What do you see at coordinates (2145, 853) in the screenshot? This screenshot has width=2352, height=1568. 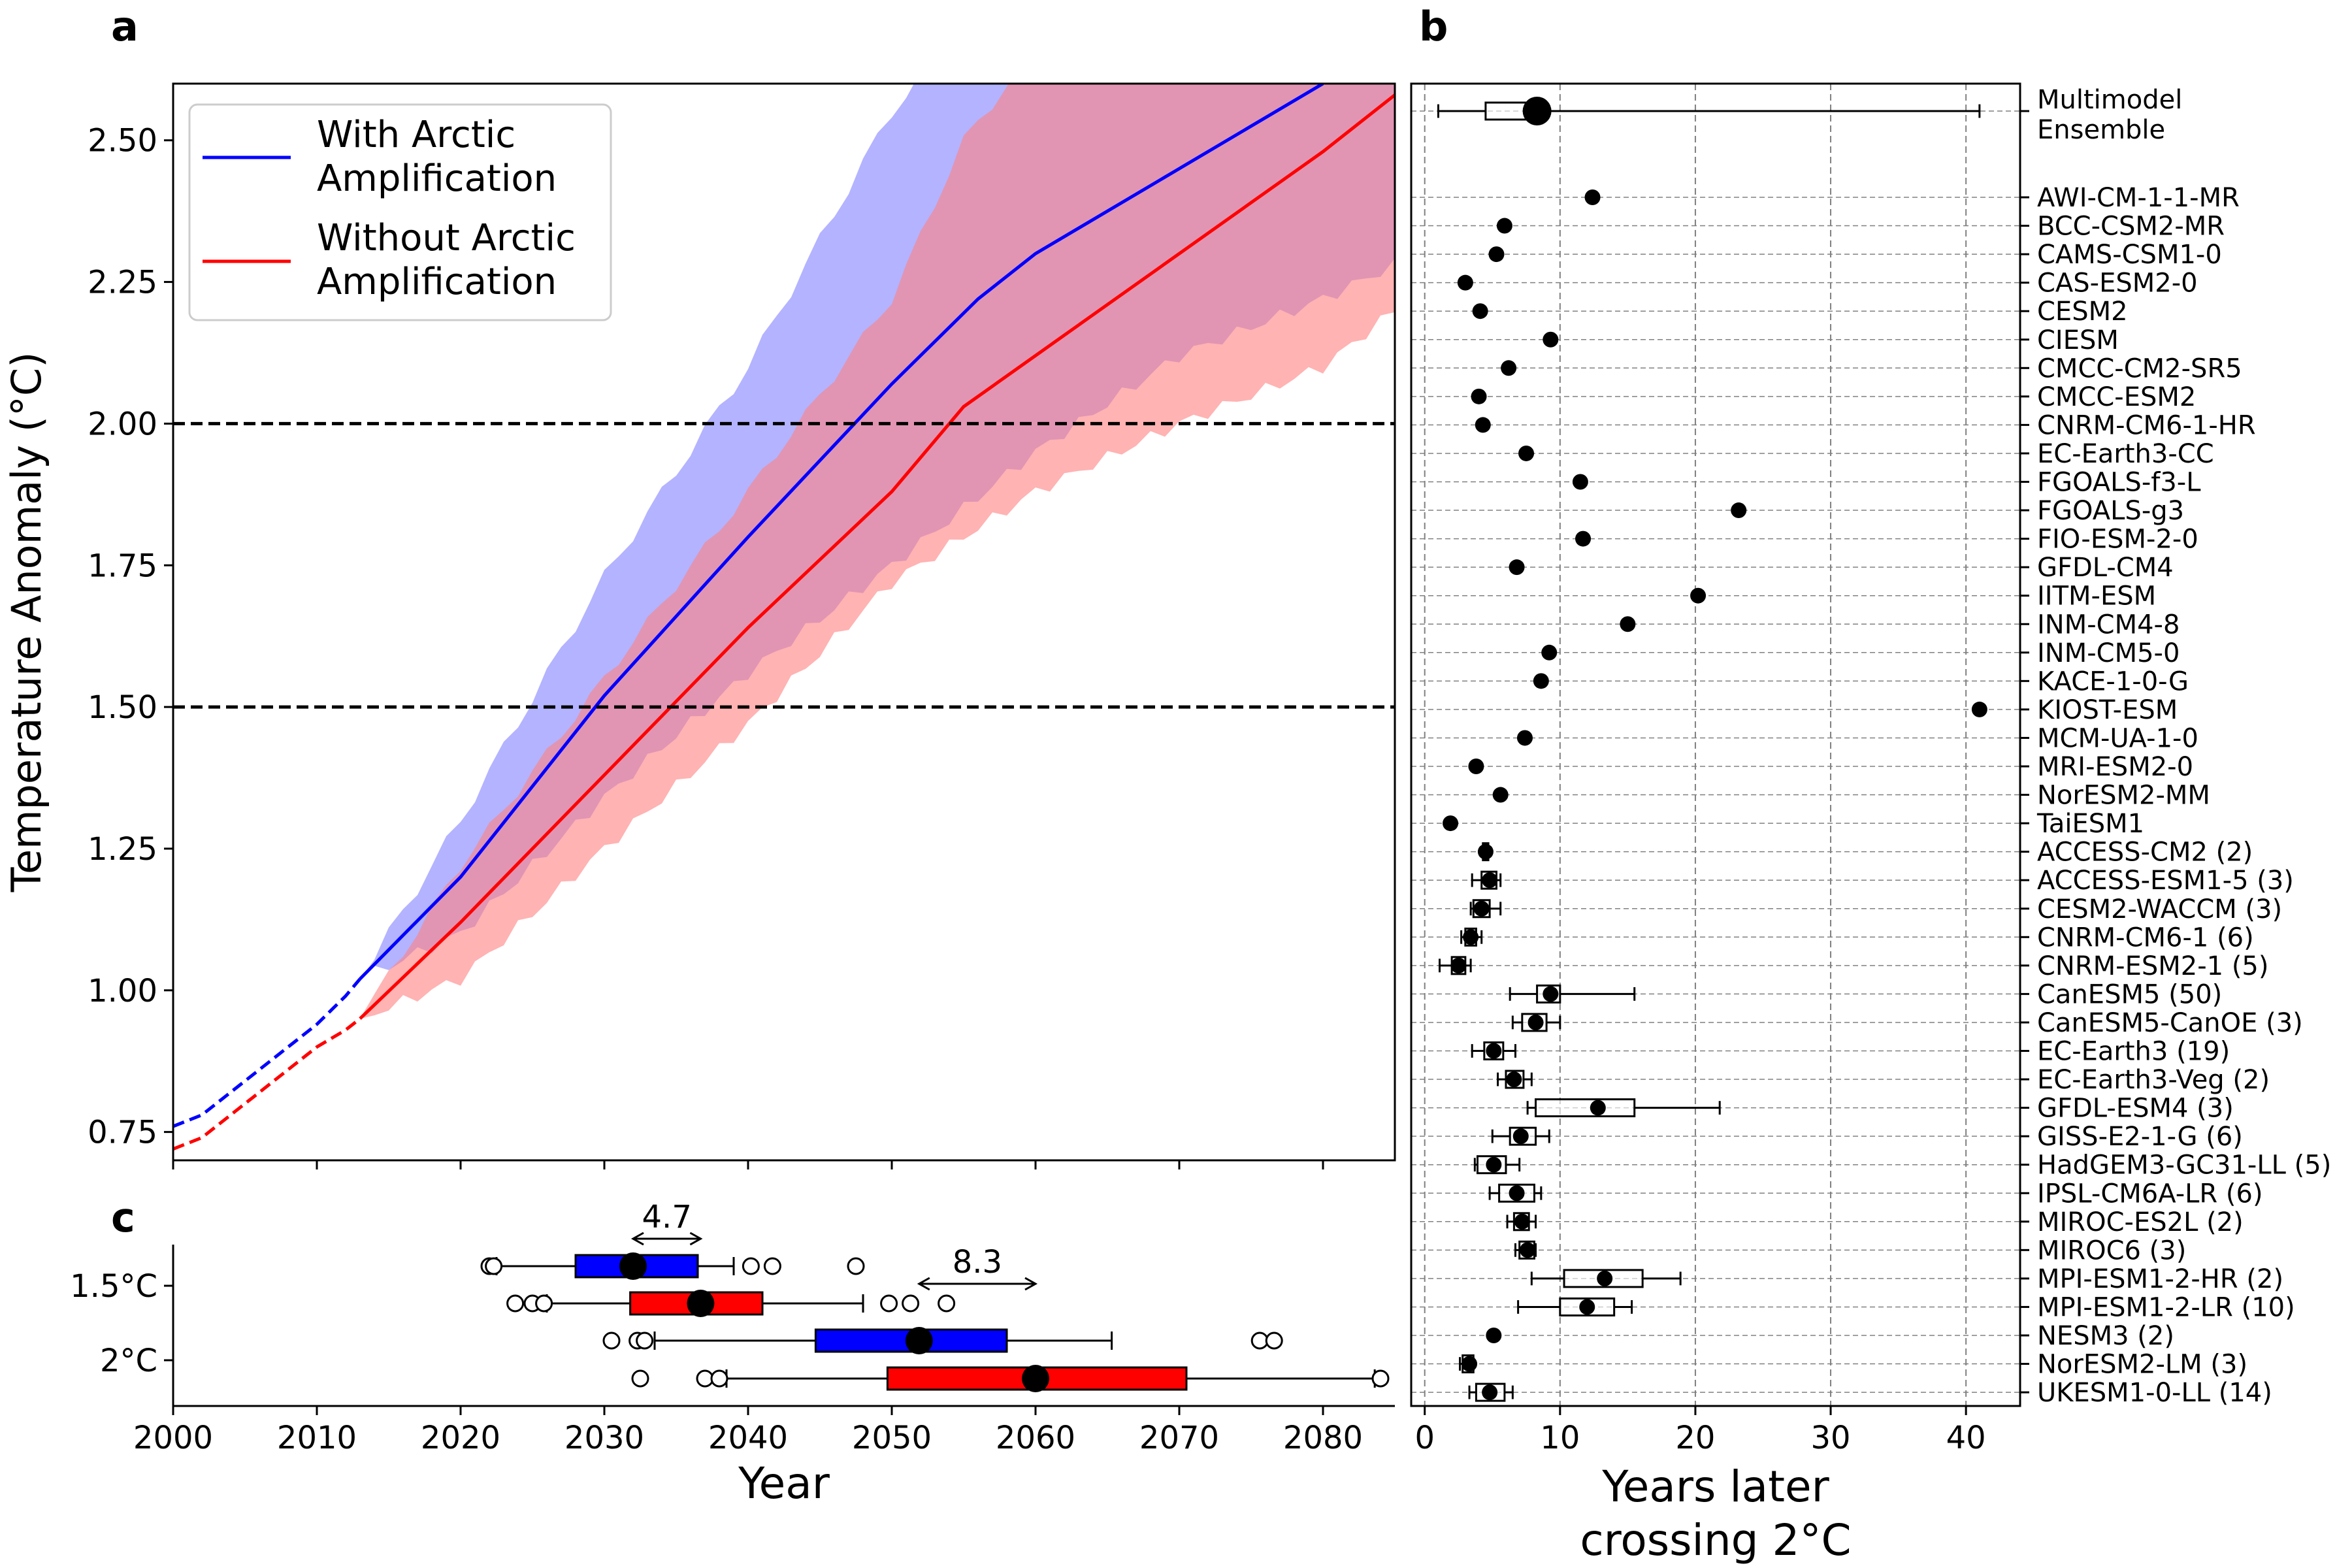 I see `model-label: ACCESS-CM2 (2)` at bounding box center [2145, 853].